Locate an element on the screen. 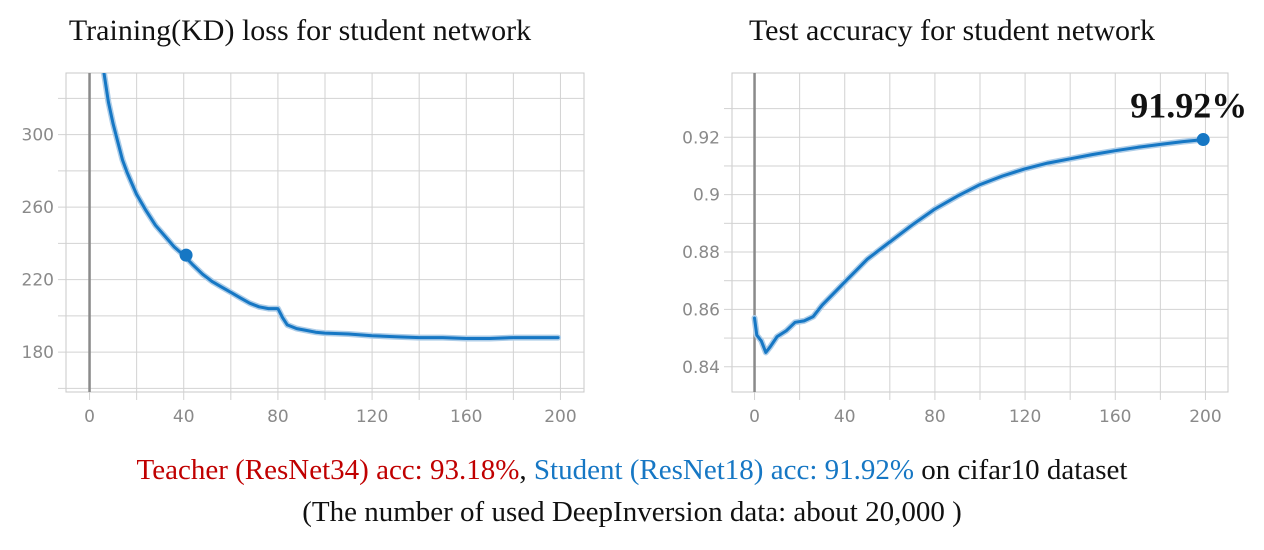  student-accuracy-text: Student (ResNet18) acc: 91.92% is located at coordinates (724, 470).